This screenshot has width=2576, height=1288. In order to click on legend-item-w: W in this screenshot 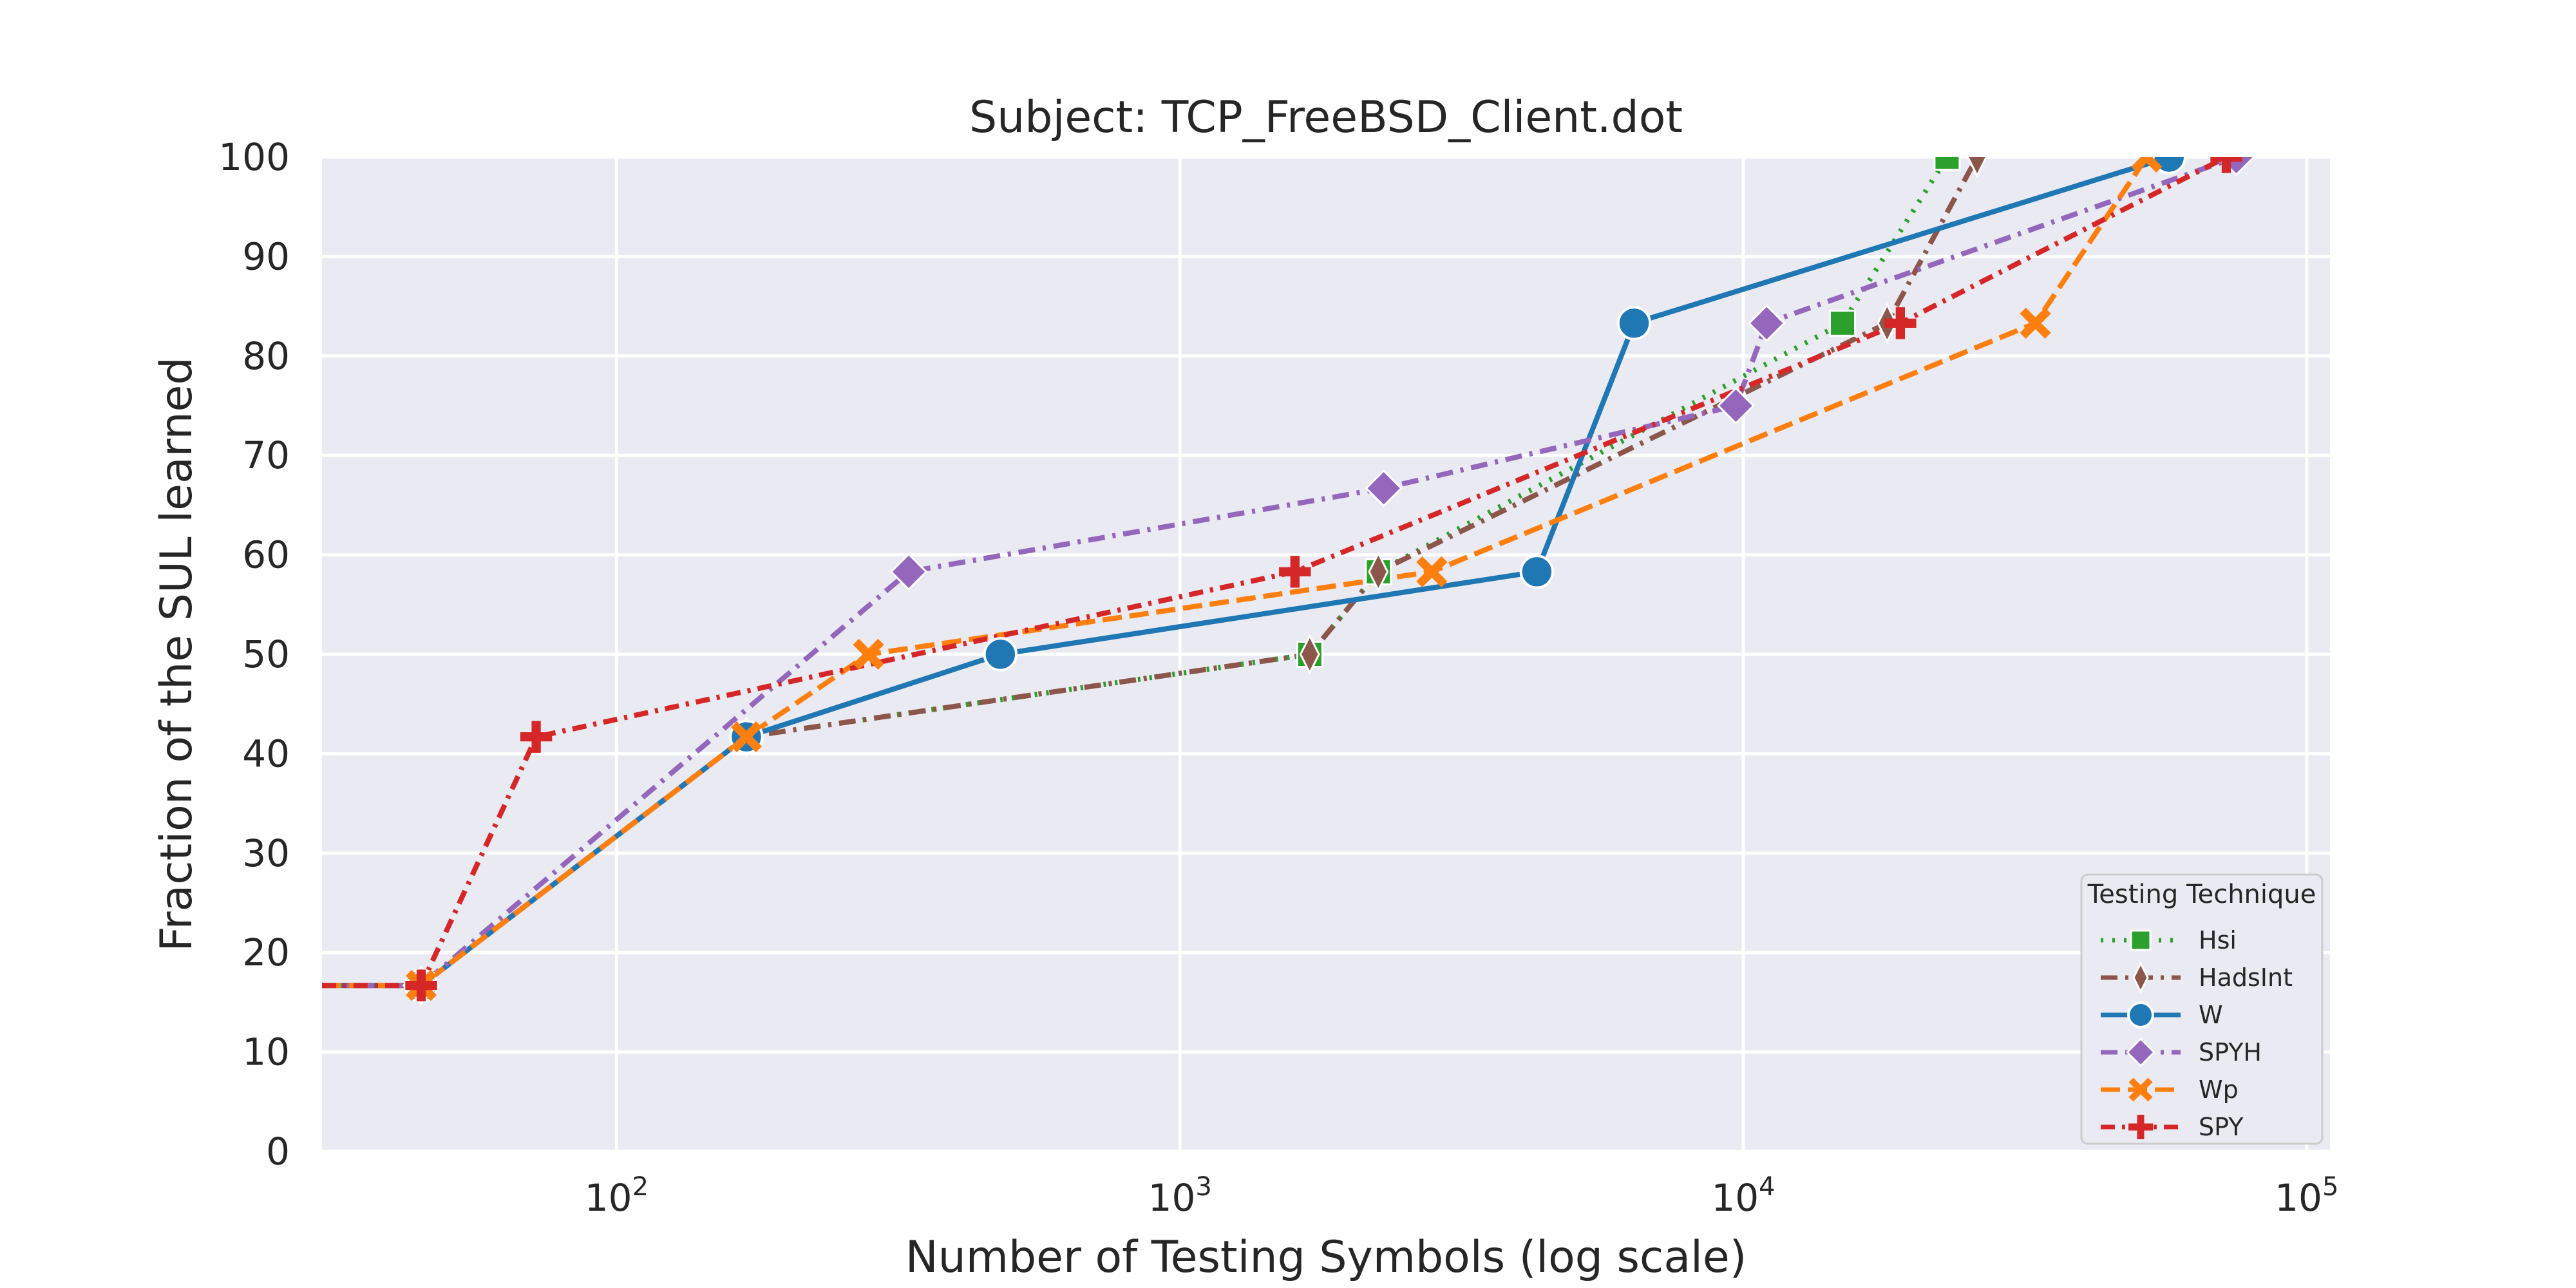, I will do `click(2162, 1015)`.